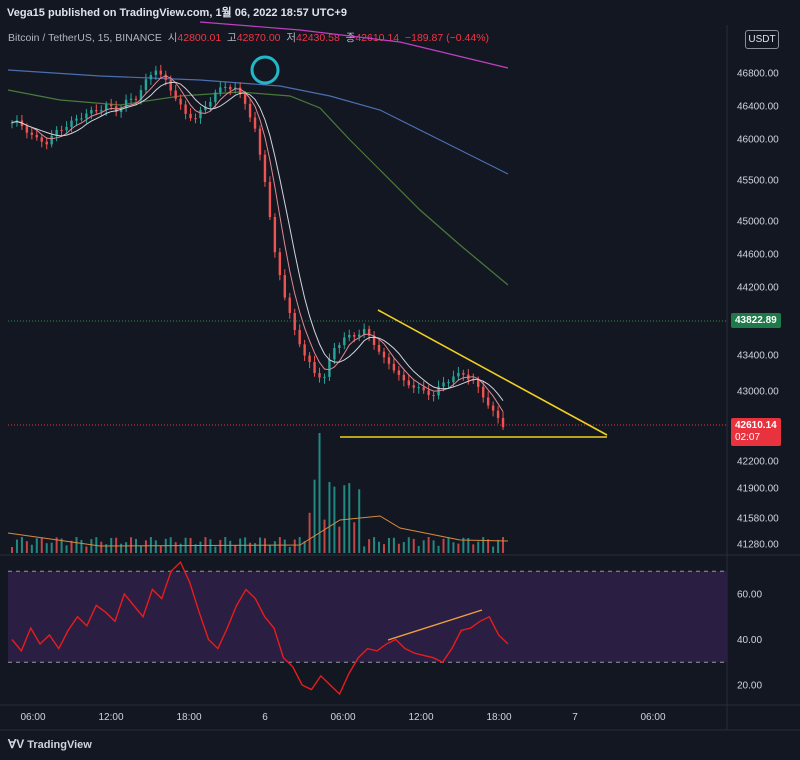 This screenshot has height=760, width=800. Describe the element at coordinates (16, 744) in the screenshot. I see `tradingview-logo-icon: ⱯV` at that location.